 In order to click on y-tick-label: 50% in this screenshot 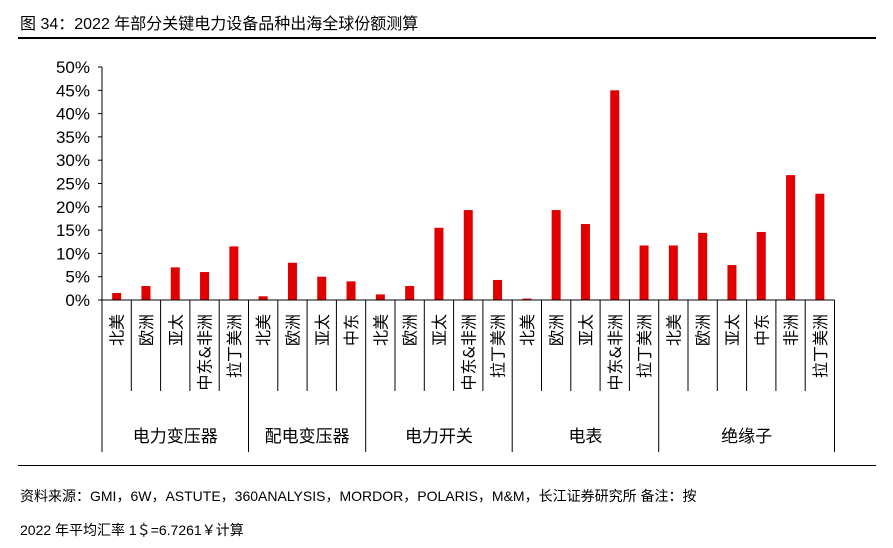, I will do `click(73, 67)`.